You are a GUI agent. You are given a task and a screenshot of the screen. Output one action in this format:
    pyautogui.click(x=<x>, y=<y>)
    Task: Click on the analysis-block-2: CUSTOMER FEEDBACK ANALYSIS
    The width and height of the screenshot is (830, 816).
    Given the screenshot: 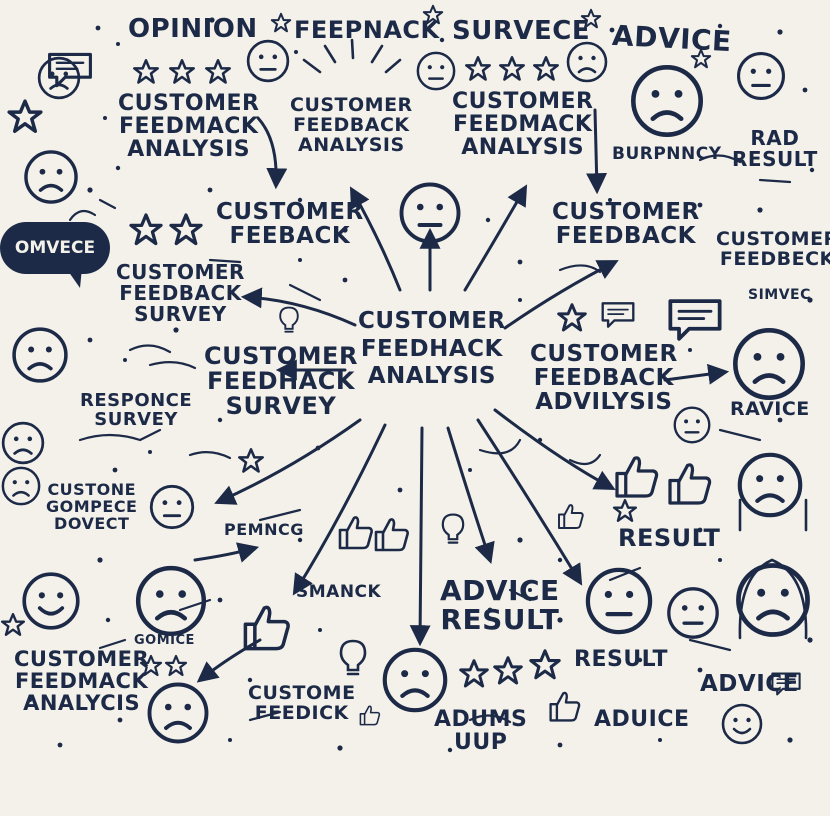 What is the action you would take?
    pyautogui.click(x=351, y=125)
    